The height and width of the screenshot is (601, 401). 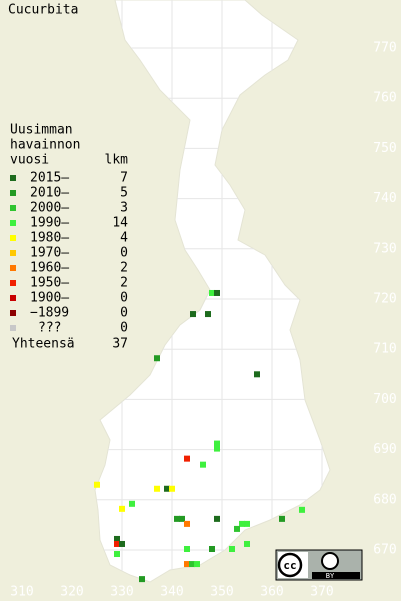 What do you see at coordinates (171, 592) in the screenshot?
I see `x-label: 340` at bounding box center [171, 592].